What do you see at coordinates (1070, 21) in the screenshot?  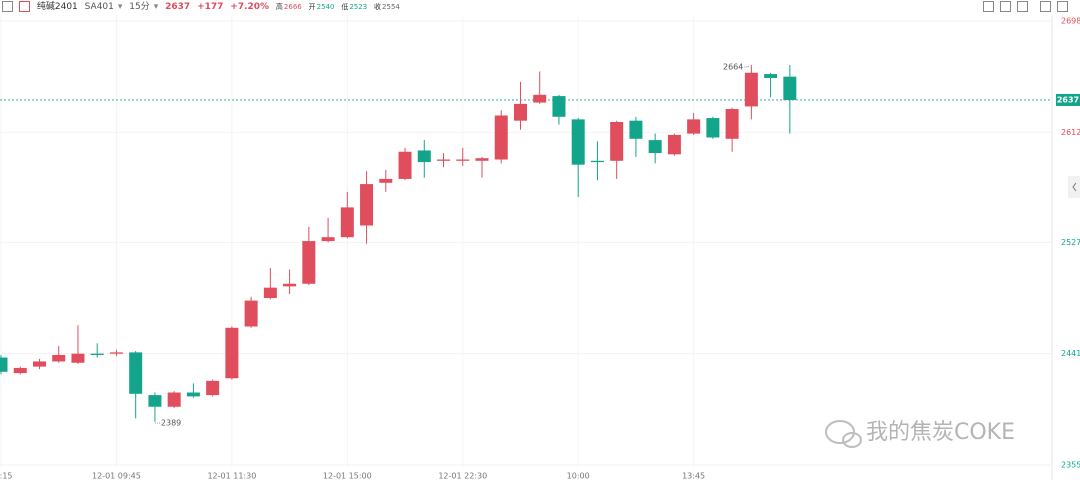 I see `y-tick-label: 2698` at bounding box center [1070, 21].